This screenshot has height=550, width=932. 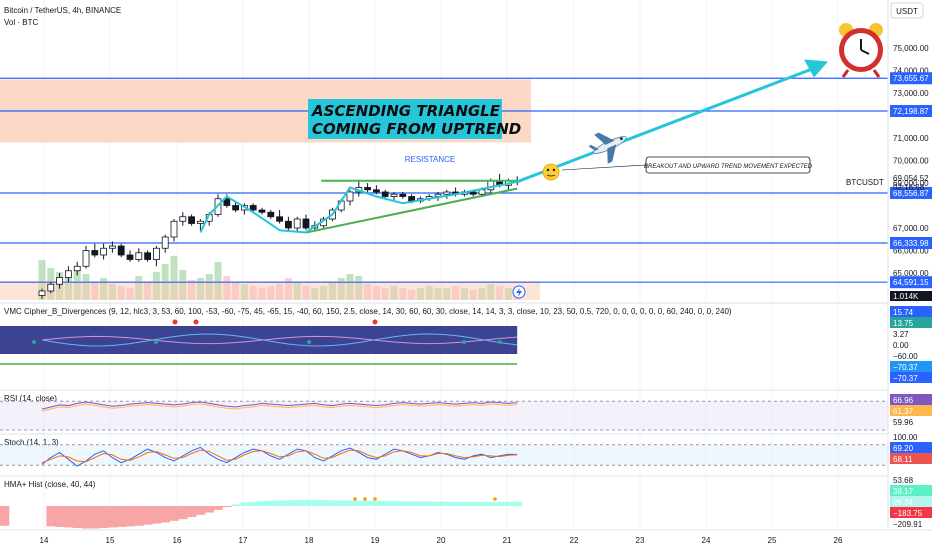 I want to click on callout-pointer, so click(x=604, y=167).